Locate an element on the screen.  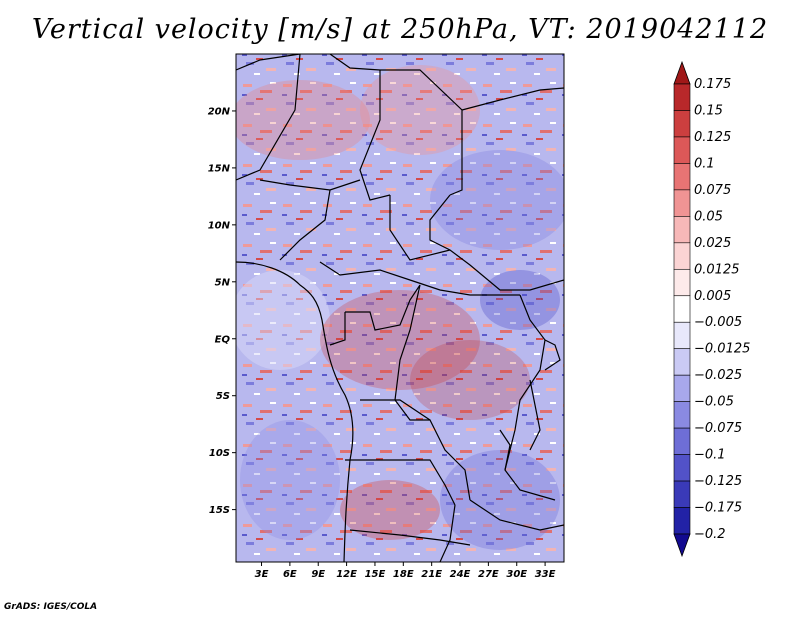
longitude-axis: 3E 6E 9E 12E 15E 18E 21E 24E 27E 30E 33E is located at coordinates (405, 571).